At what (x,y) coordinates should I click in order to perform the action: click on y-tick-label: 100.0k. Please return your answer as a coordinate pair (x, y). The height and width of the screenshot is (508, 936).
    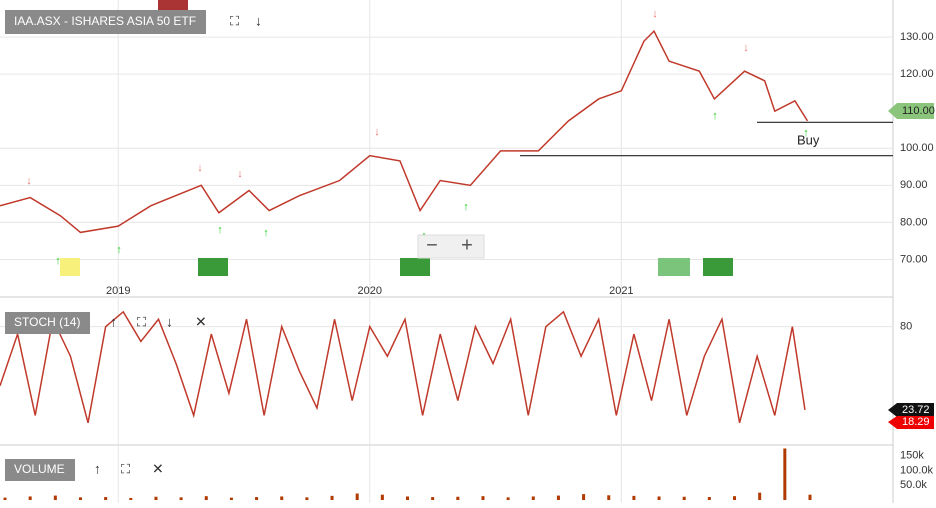
    Looking at the image, I should click on (917, 470).